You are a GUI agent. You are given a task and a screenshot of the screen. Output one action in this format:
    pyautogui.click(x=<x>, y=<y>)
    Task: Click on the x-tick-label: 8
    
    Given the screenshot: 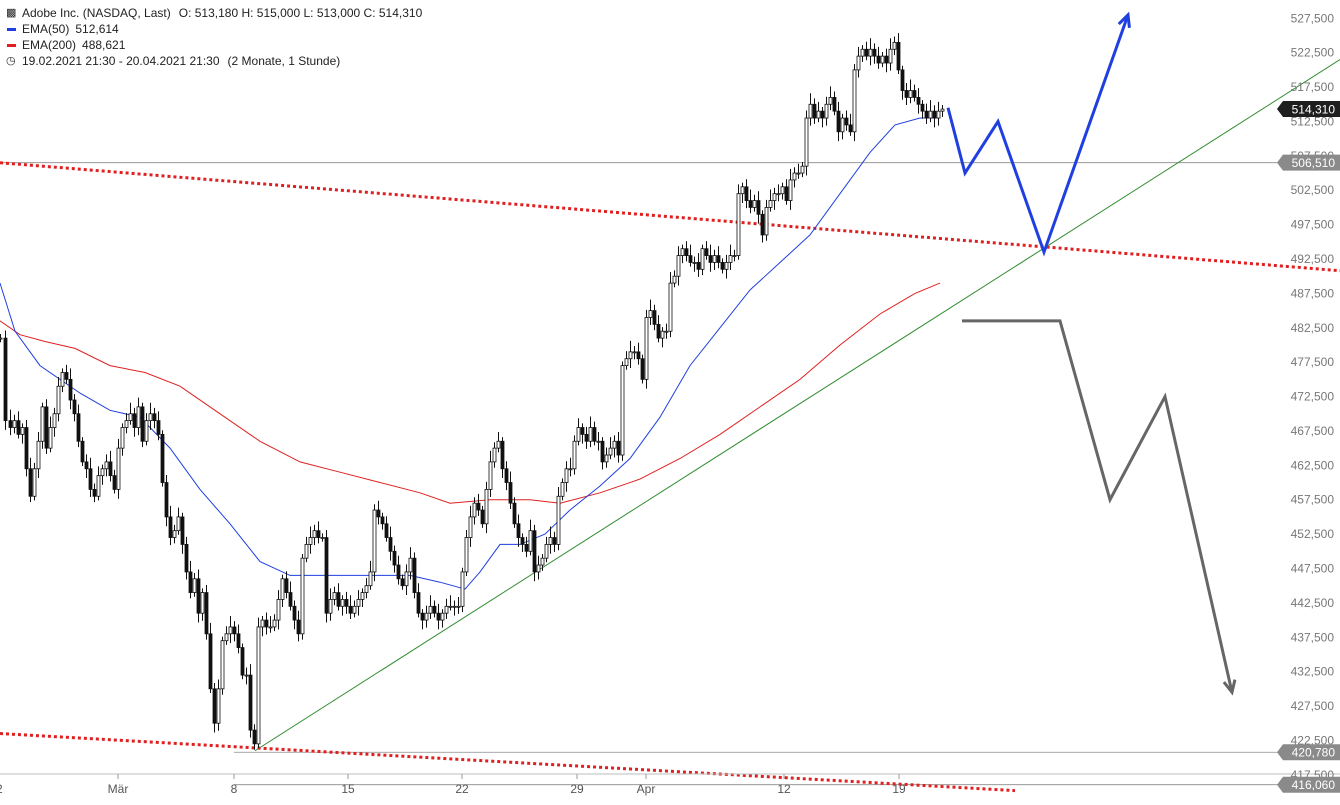 What is the action you would take?
    pyautogui.click(x=234, y=789)
    